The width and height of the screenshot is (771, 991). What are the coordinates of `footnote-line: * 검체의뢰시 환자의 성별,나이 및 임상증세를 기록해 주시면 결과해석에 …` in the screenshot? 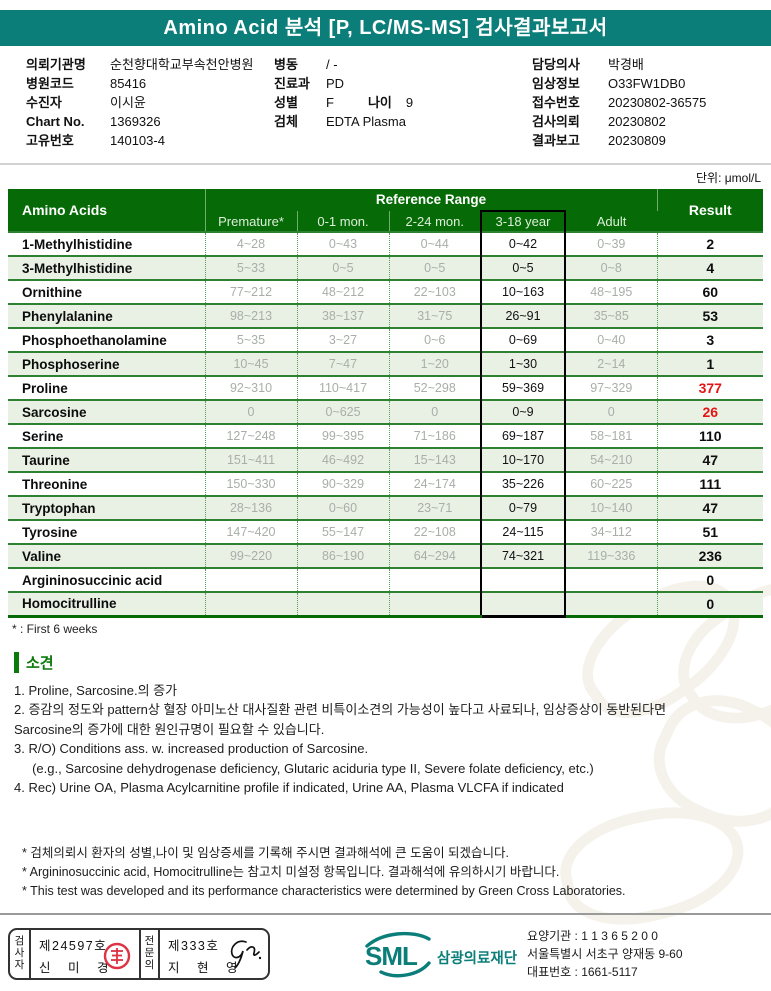 It's located at (266, 852).